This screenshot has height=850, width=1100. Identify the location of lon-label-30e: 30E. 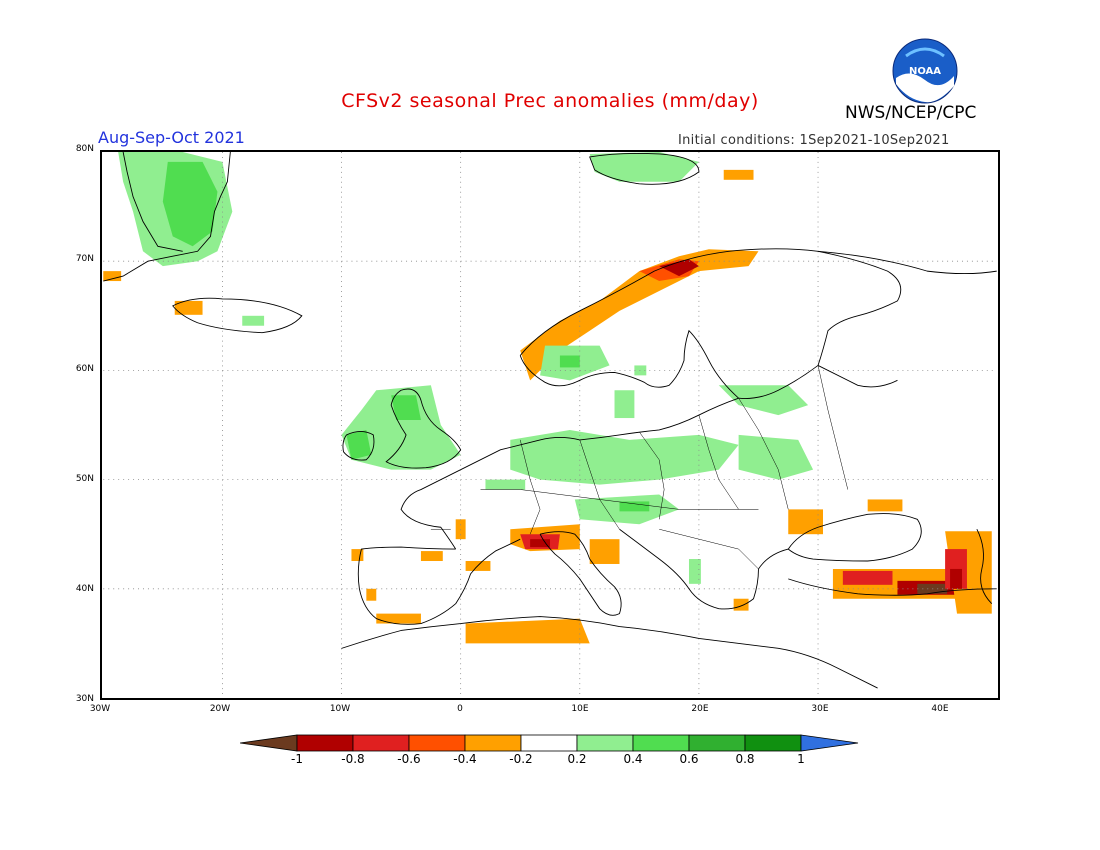
(820, 709).